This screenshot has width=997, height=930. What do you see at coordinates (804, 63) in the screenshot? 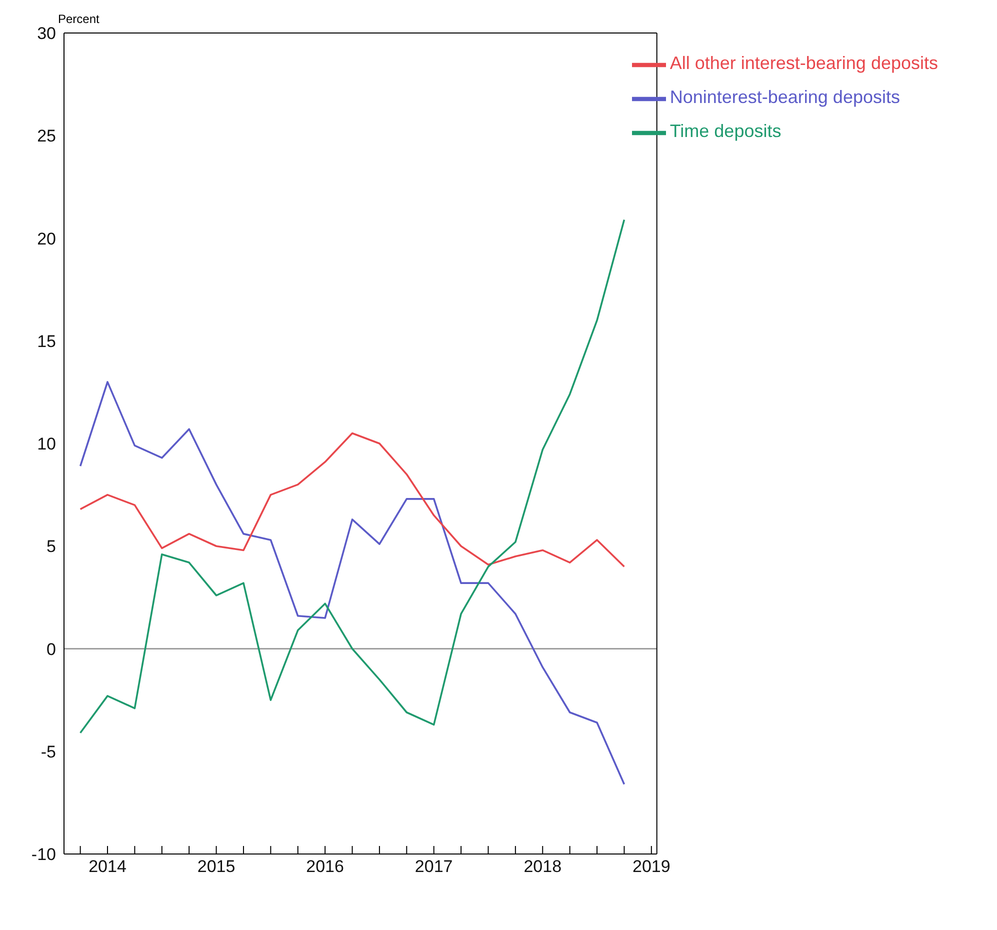
I see `legend-label: All other interest-bearing deposits` at bounding box center [804, 63].